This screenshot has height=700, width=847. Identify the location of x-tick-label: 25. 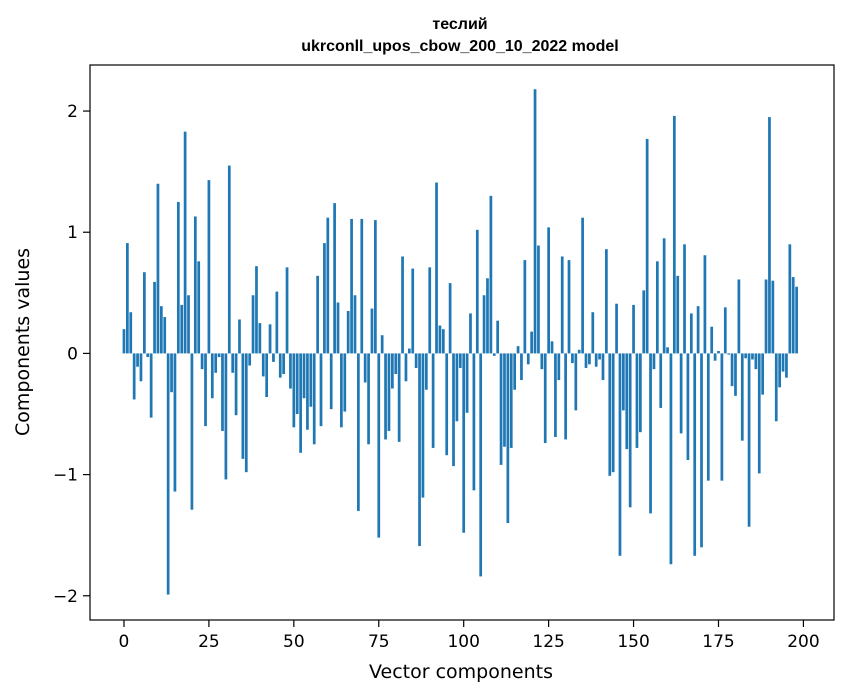
(209, 642).